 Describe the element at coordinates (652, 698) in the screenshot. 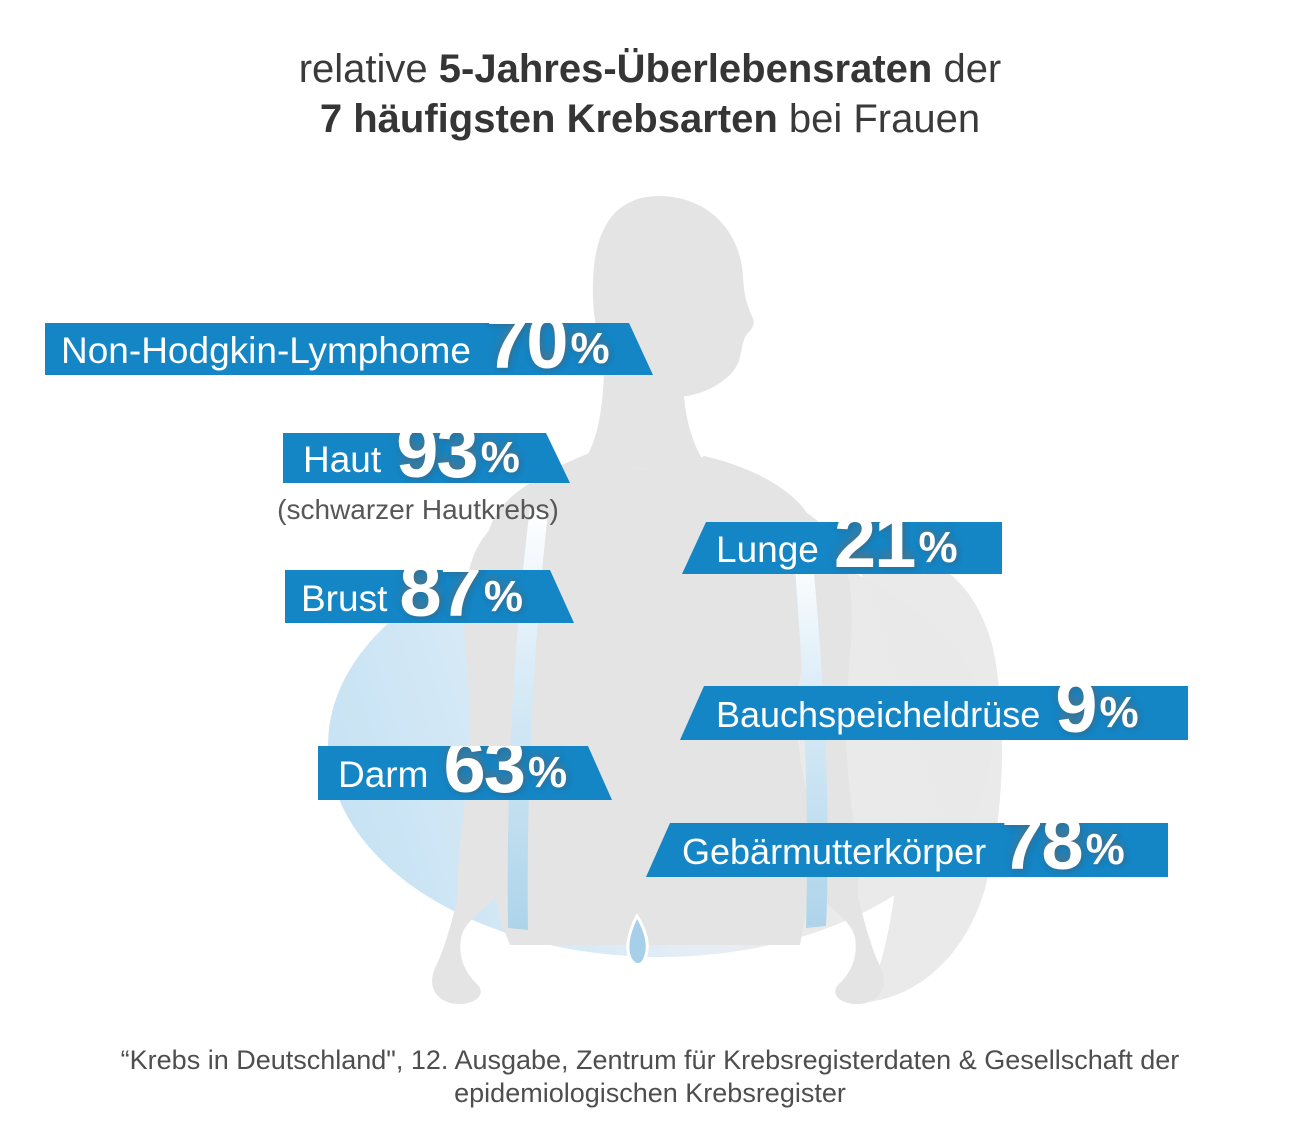

I see `torso` at that location.